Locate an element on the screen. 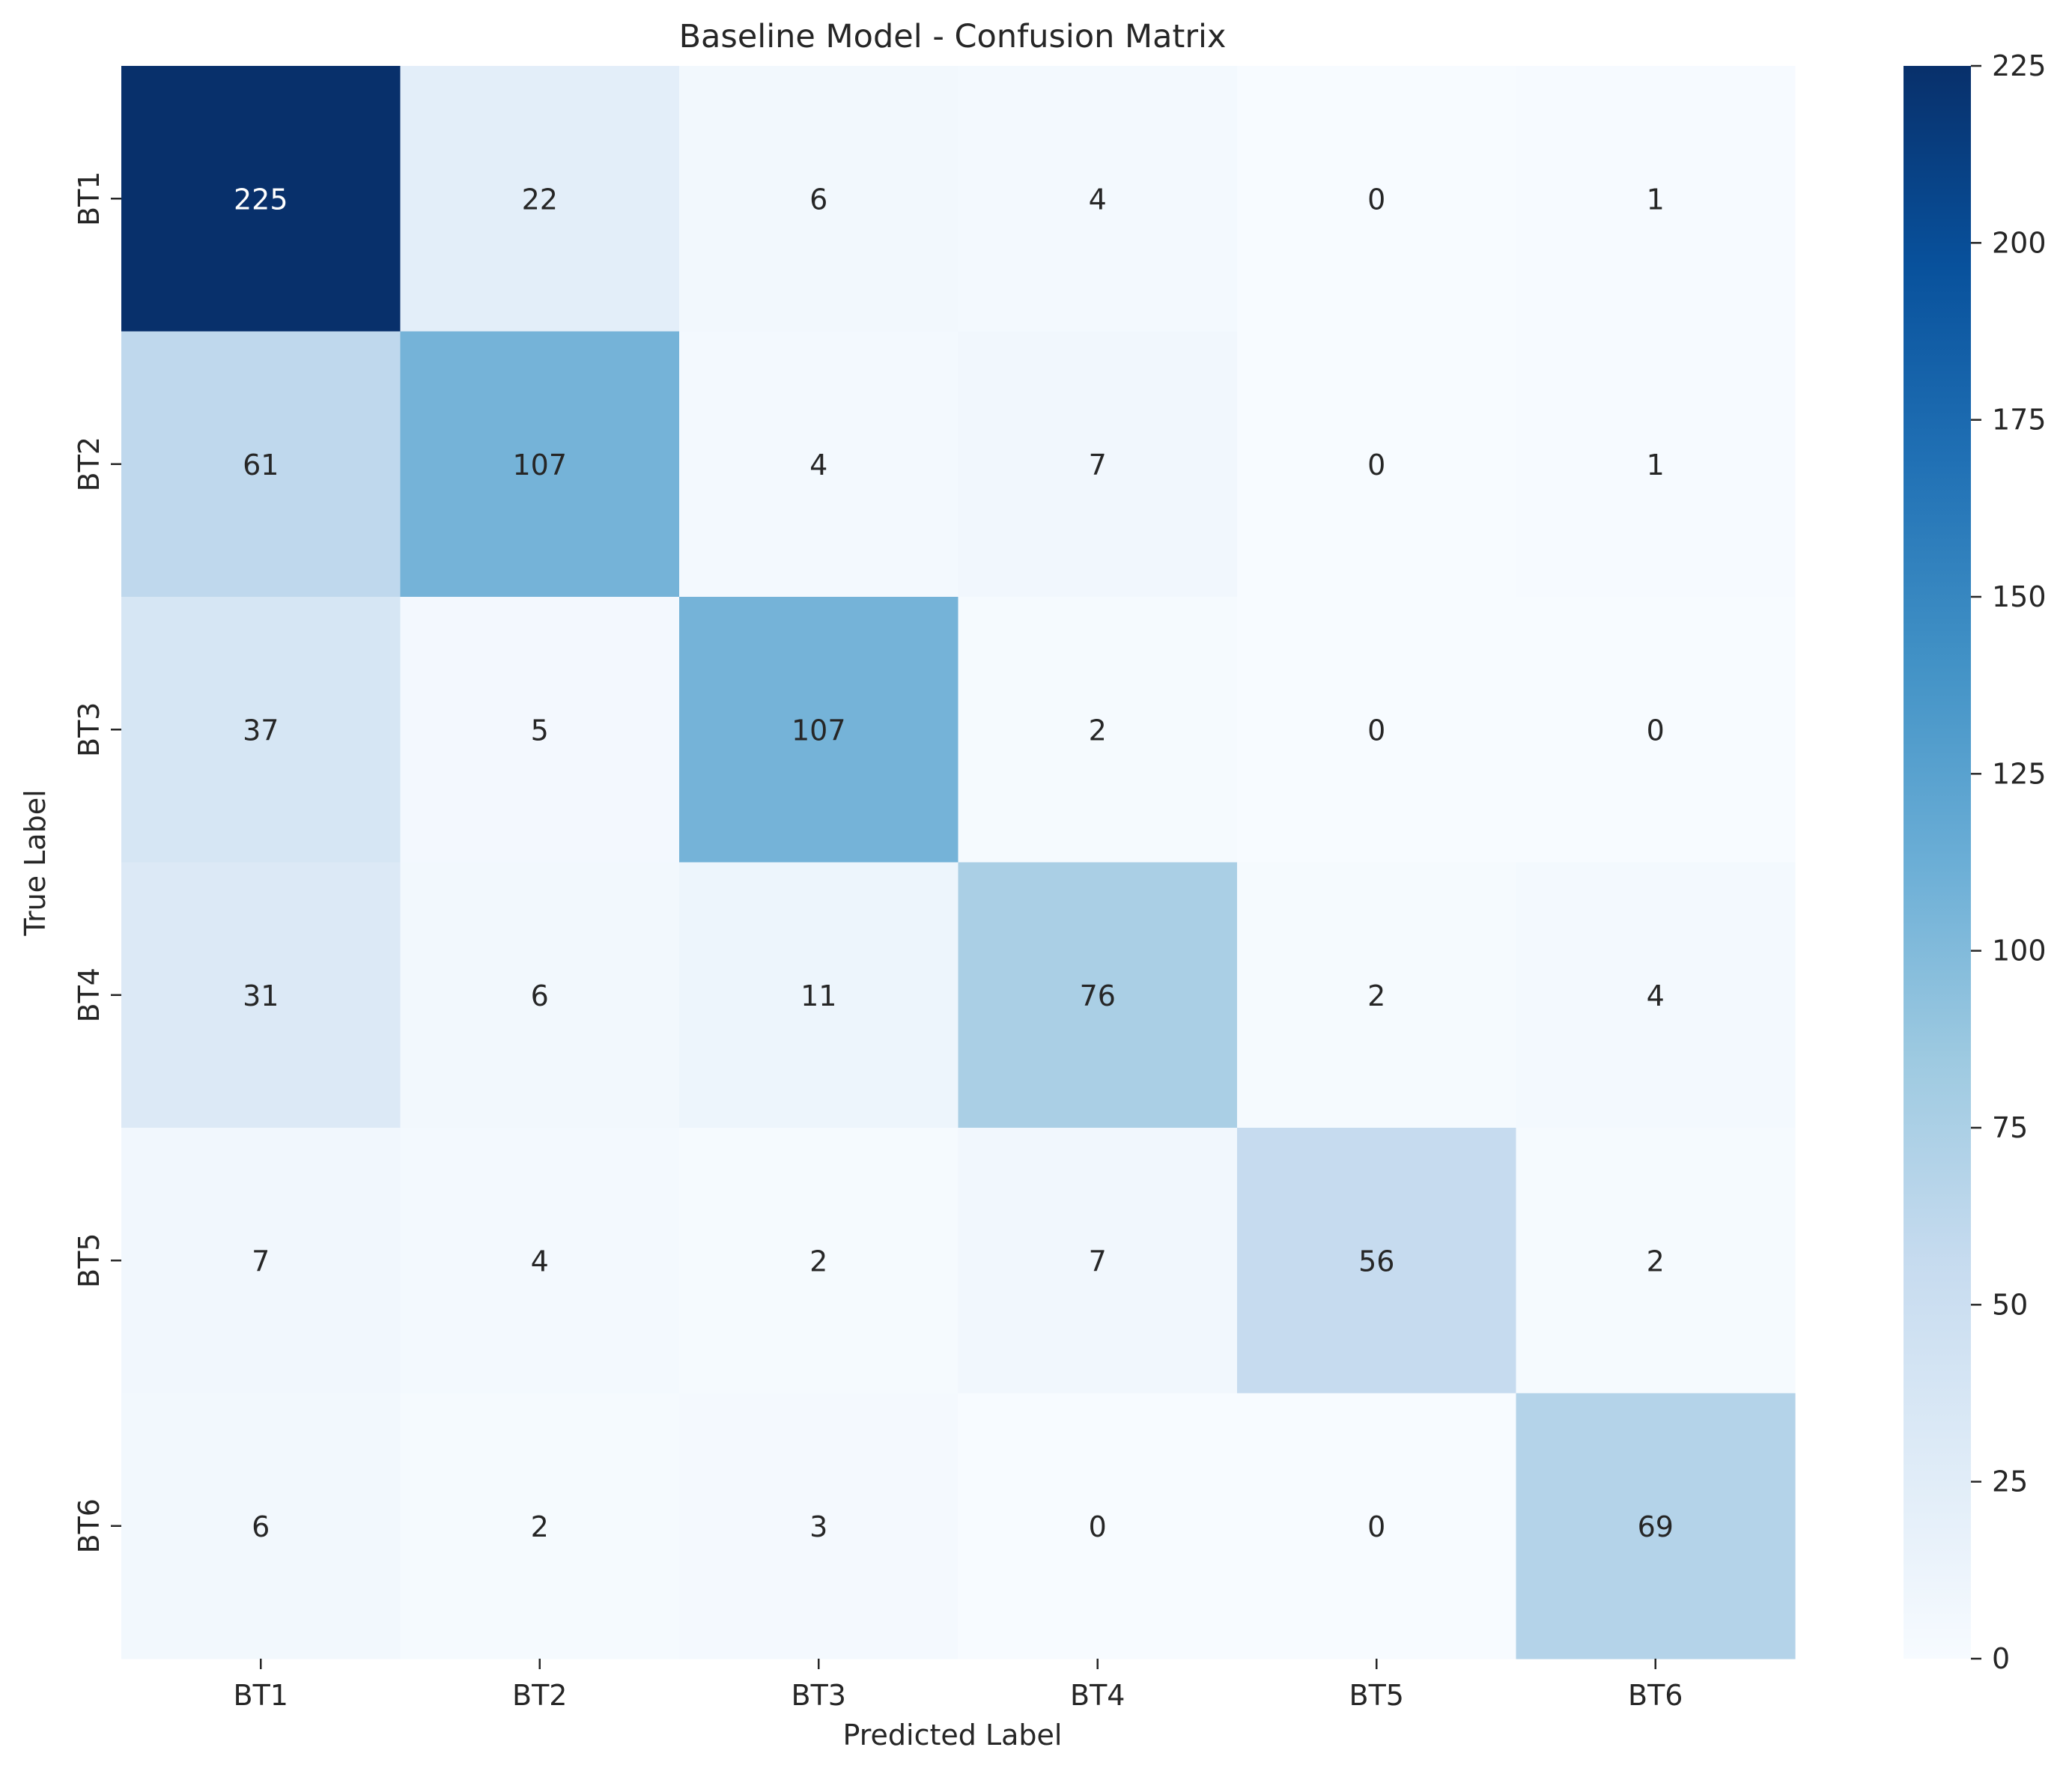 The width and height of the screenshot is (2072, 1771). y-axis-ticks: BT1 BT2 BT3 BT4 BT5 BT6 is located at coordinates (97, 862).